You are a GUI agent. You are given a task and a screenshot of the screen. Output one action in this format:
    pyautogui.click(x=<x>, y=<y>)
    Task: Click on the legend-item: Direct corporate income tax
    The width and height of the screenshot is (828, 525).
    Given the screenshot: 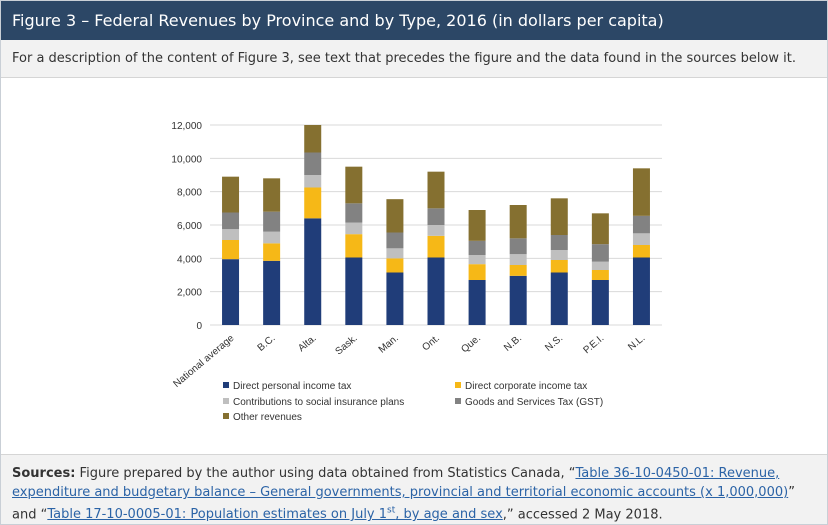 What is the action you would take?
    pyautogui.click(x=521, y=386)
    